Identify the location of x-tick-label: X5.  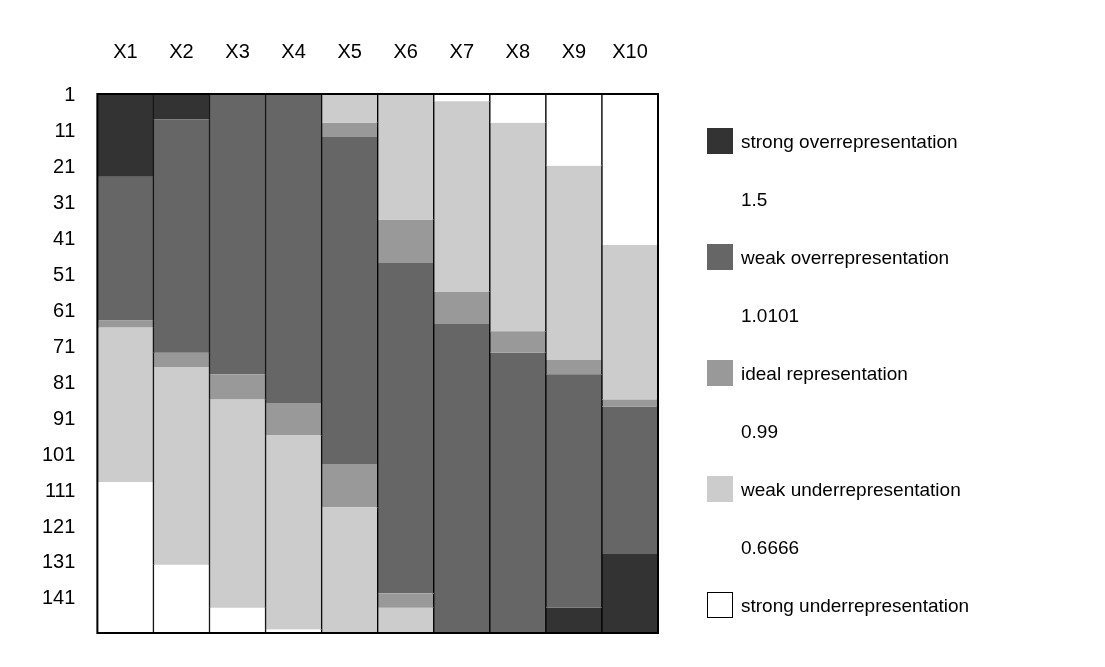
(349, 50).